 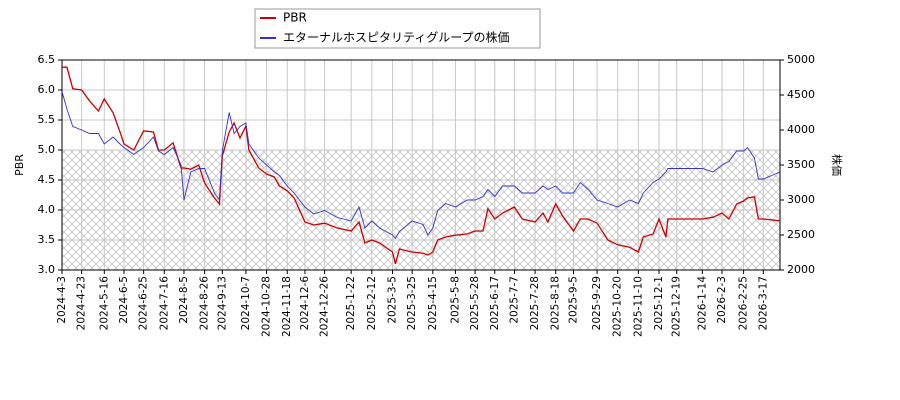 I want to click on y2-tick-label: 3500, so click(x=801, y=164).